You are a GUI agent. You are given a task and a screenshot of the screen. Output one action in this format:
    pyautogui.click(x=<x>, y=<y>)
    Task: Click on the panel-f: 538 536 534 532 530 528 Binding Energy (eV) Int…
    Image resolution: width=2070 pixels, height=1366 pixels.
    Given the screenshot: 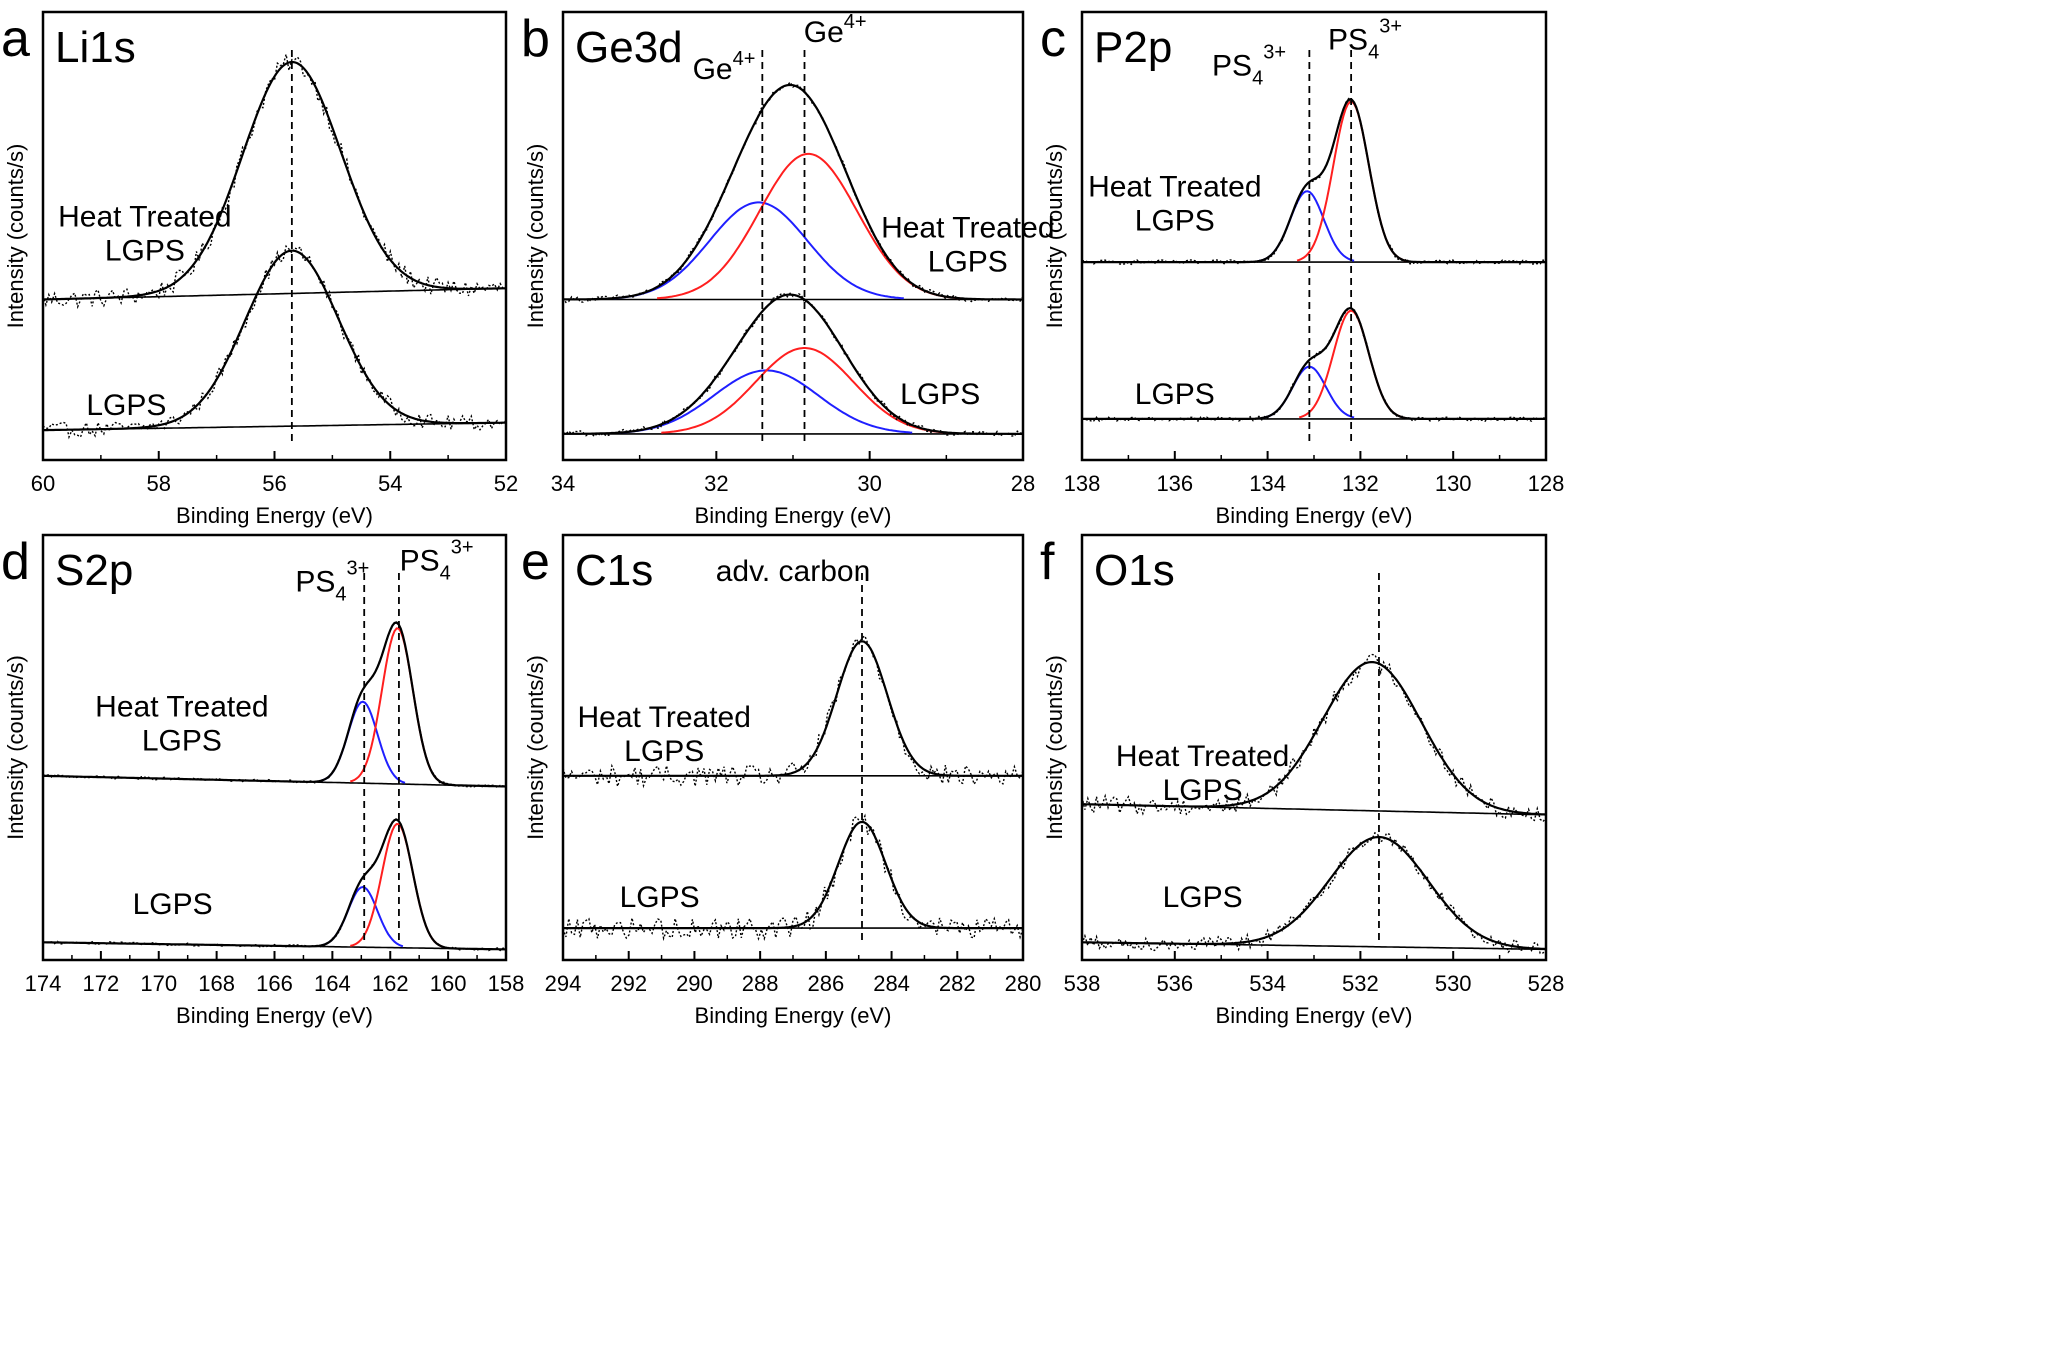 What is the action you would take?
    pyautogui.click(x=1302, y=780)
    